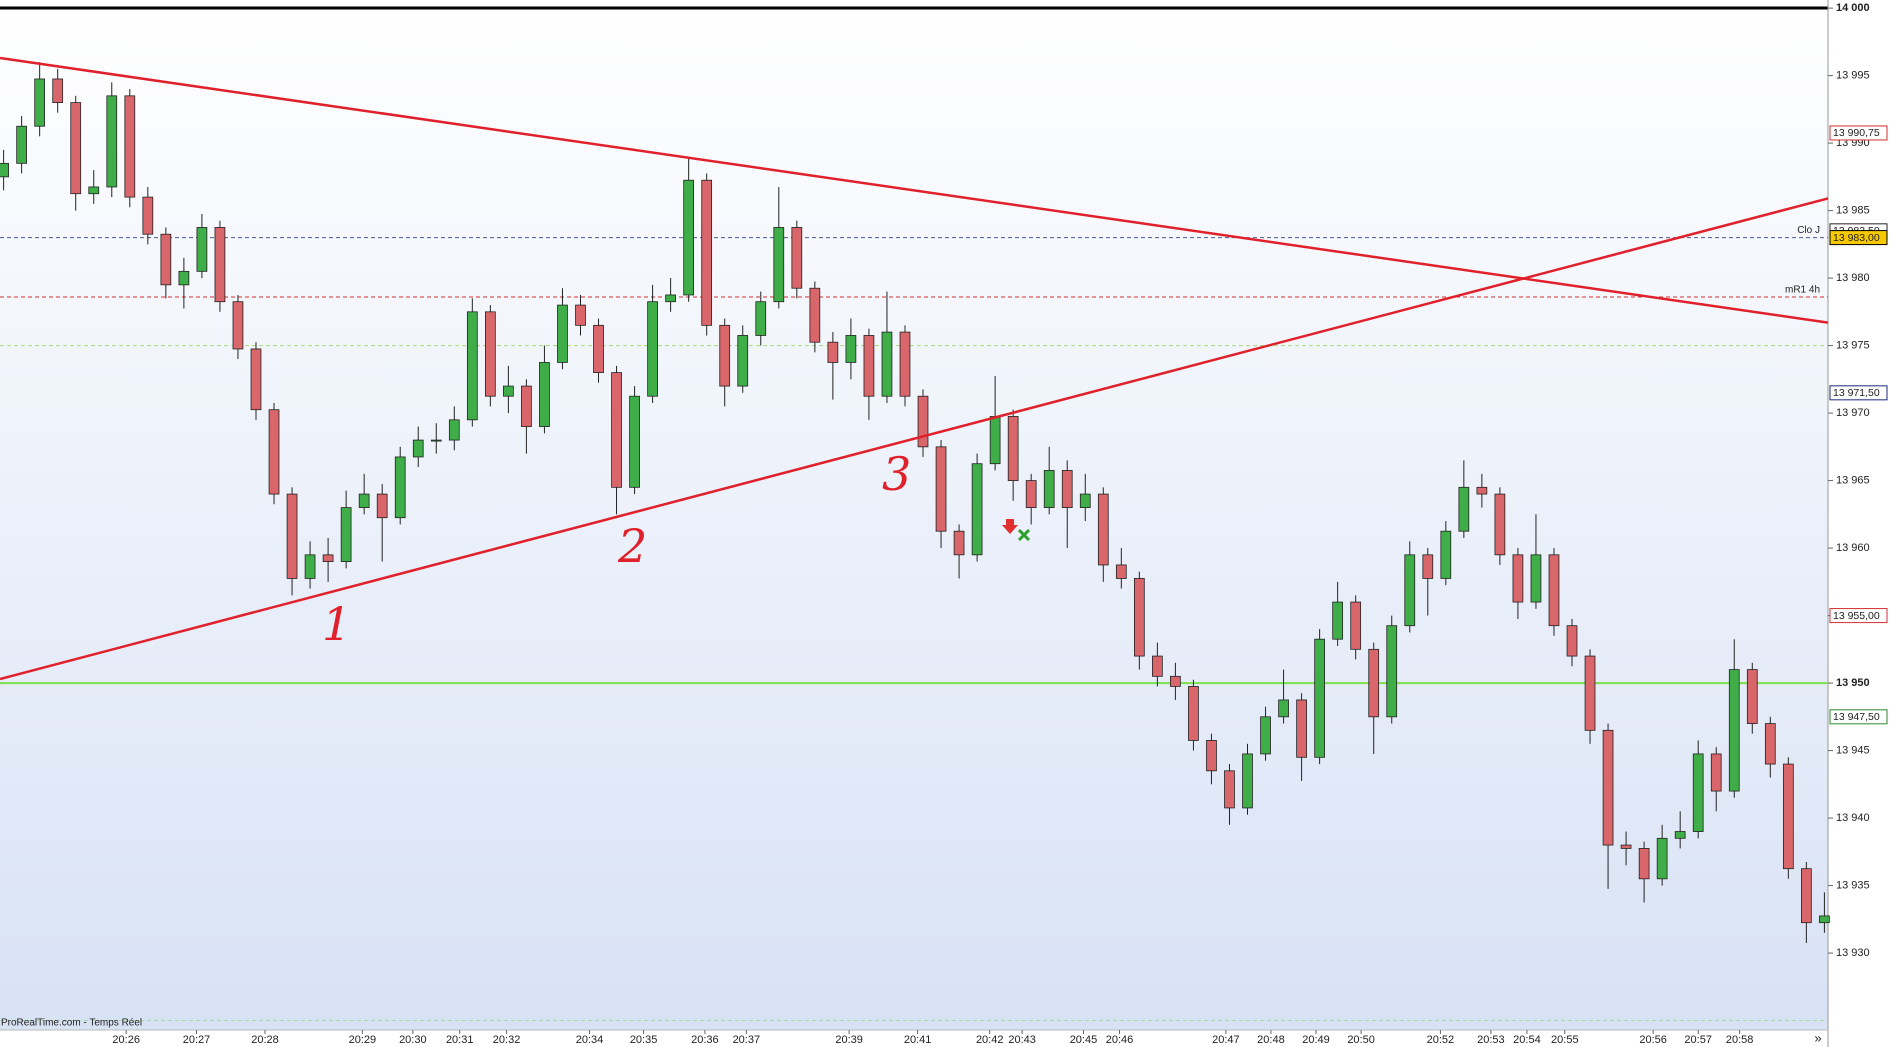  Describe the element at coordinates (1271, 1040) in the screenshot. I see `x-tick-label: 20:48` at that location.